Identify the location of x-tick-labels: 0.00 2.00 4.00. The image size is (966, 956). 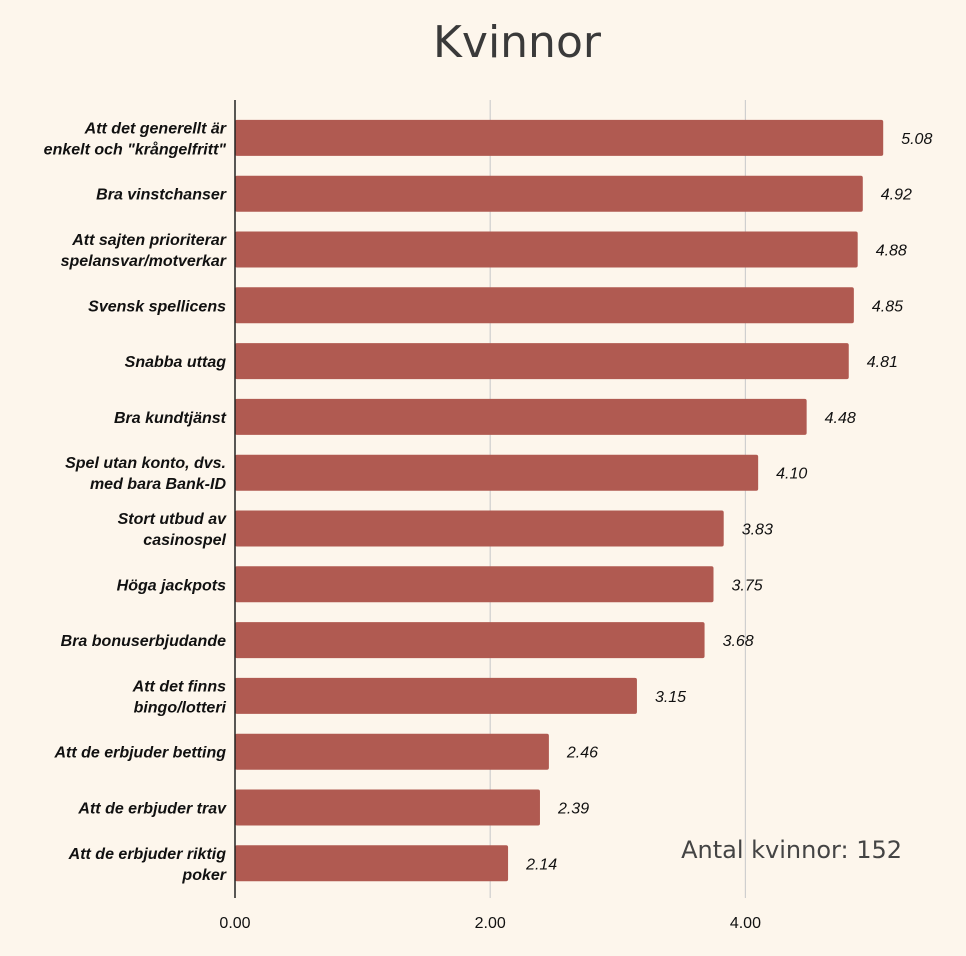
(490, 923).